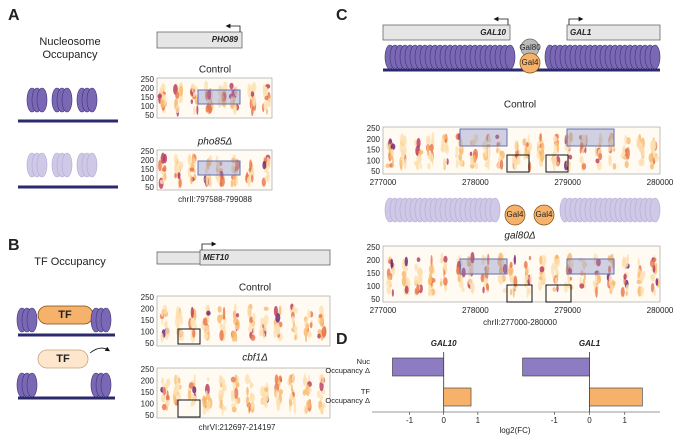 This screenshot has height=436, width=674. Describe the element at coordinates (225, 39) in the screenshot. I see `gene-label: PHO89` at that location.